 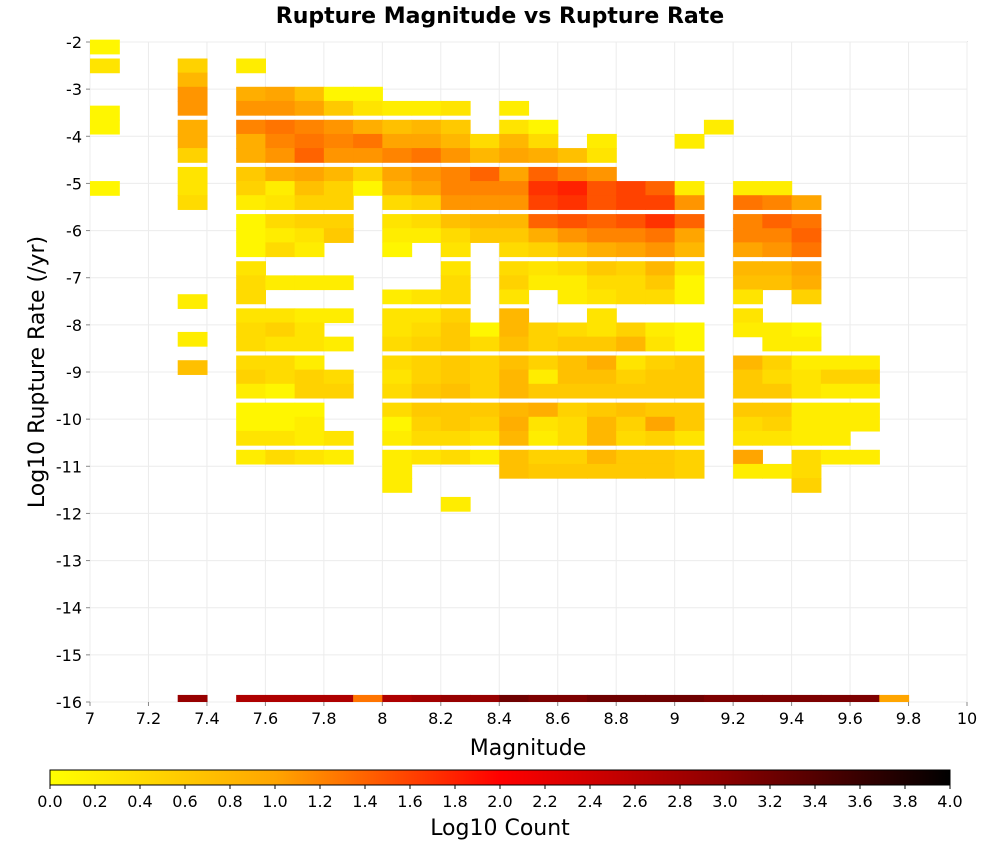 What do you see at coordinates (206, 718) in the screenshot?
I see `x-tick-label: 7.4` at bounding box center [206, 718].